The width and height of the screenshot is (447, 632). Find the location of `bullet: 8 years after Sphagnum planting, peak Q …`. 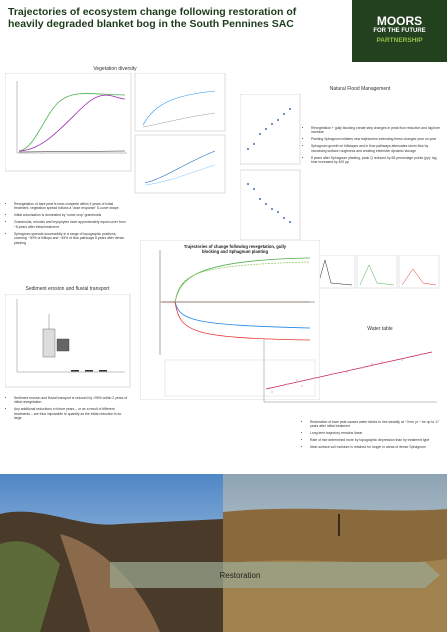

bullet: 8 years after Sphagnum planting, peak Q … is located at coordinates (375, 160).